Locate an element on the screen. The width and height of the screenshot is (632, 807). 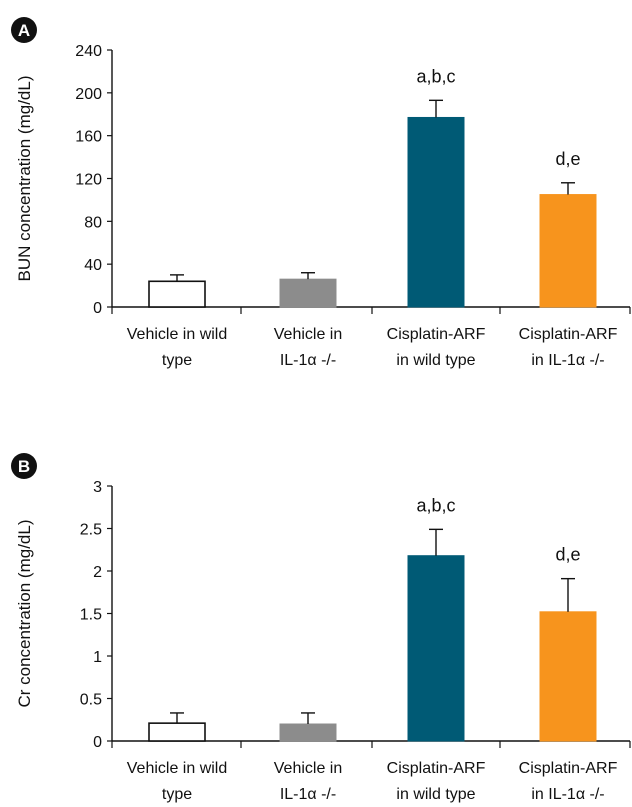
y-axis-title: Cr concentration (mg/dL) is located at coordinates (24, 613).